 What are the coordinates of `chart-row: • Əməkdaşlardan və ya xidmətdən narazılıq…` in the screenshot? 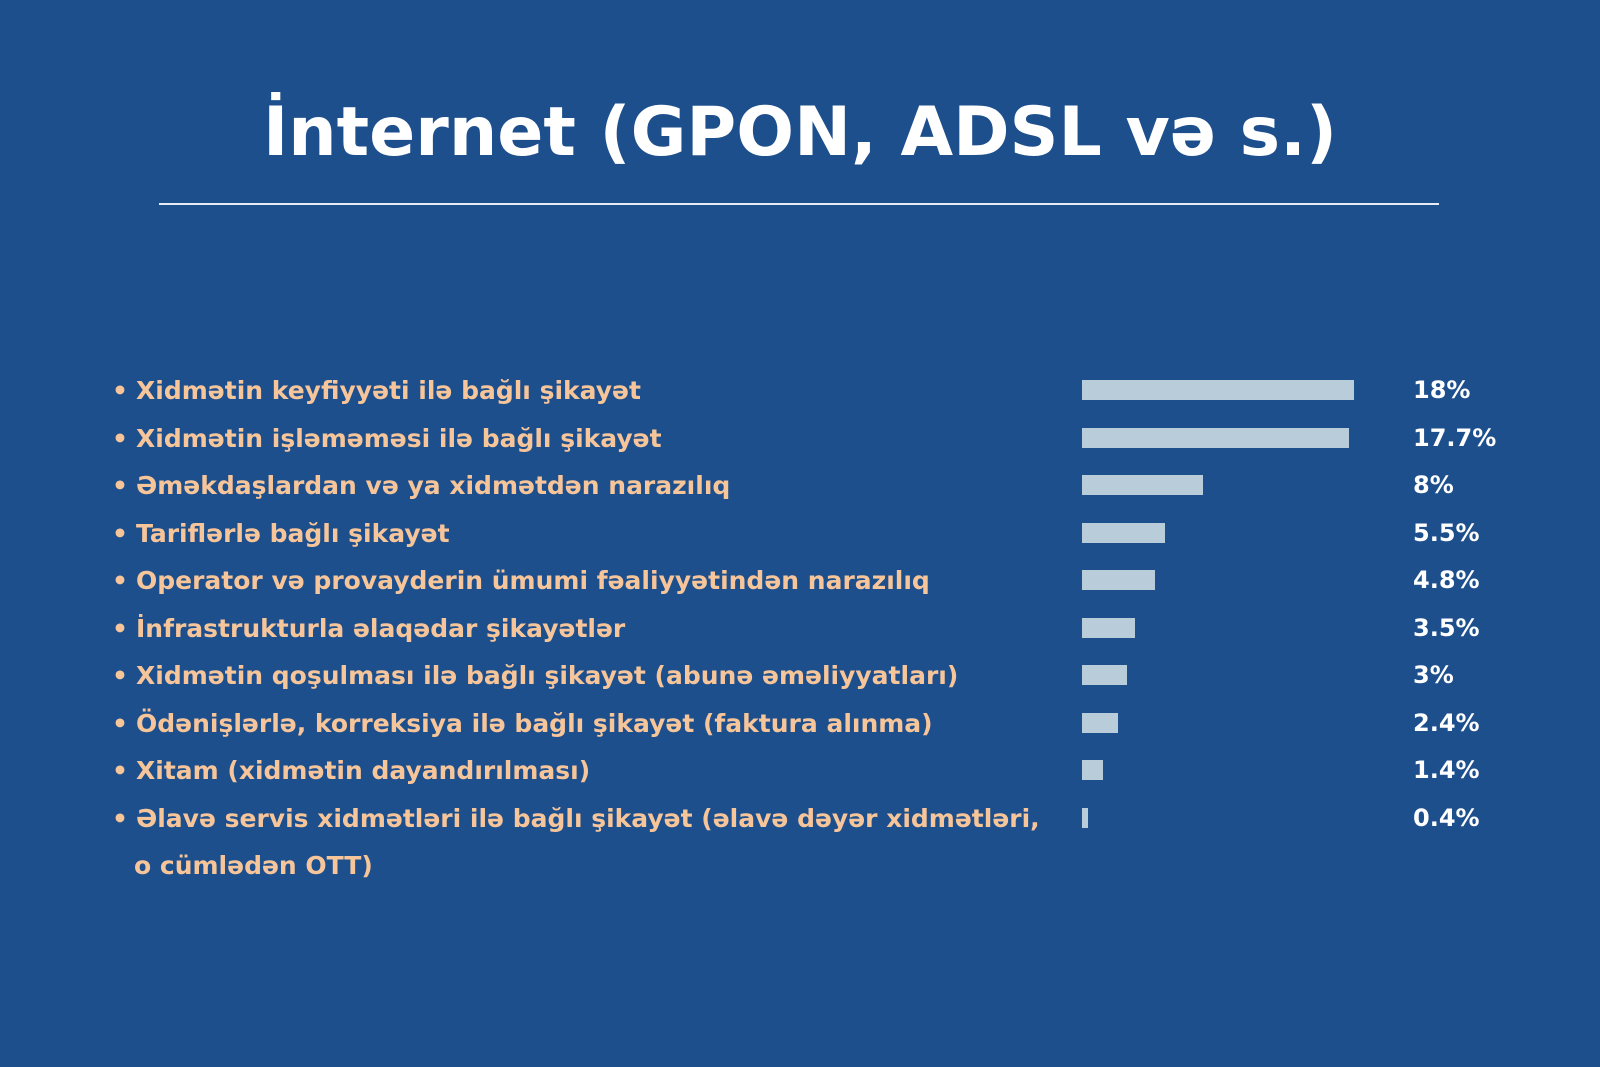 It's located at (800, 485).